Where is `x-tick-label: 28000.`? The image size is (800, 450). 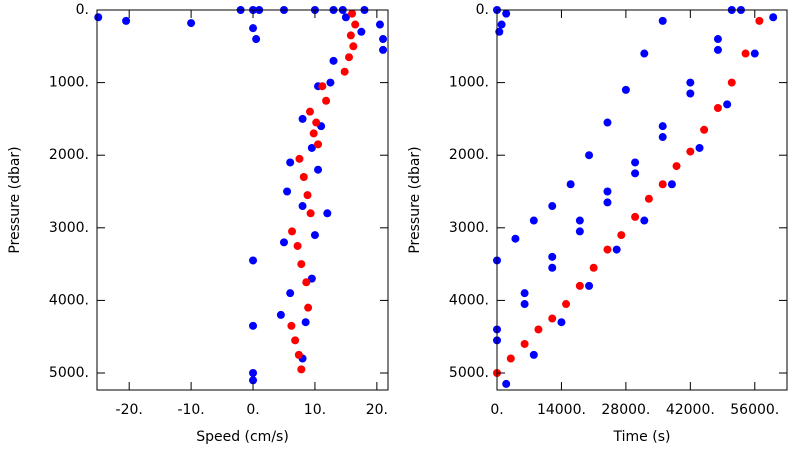 x-tick-label: 28000. is located at coordinates (625, 410).